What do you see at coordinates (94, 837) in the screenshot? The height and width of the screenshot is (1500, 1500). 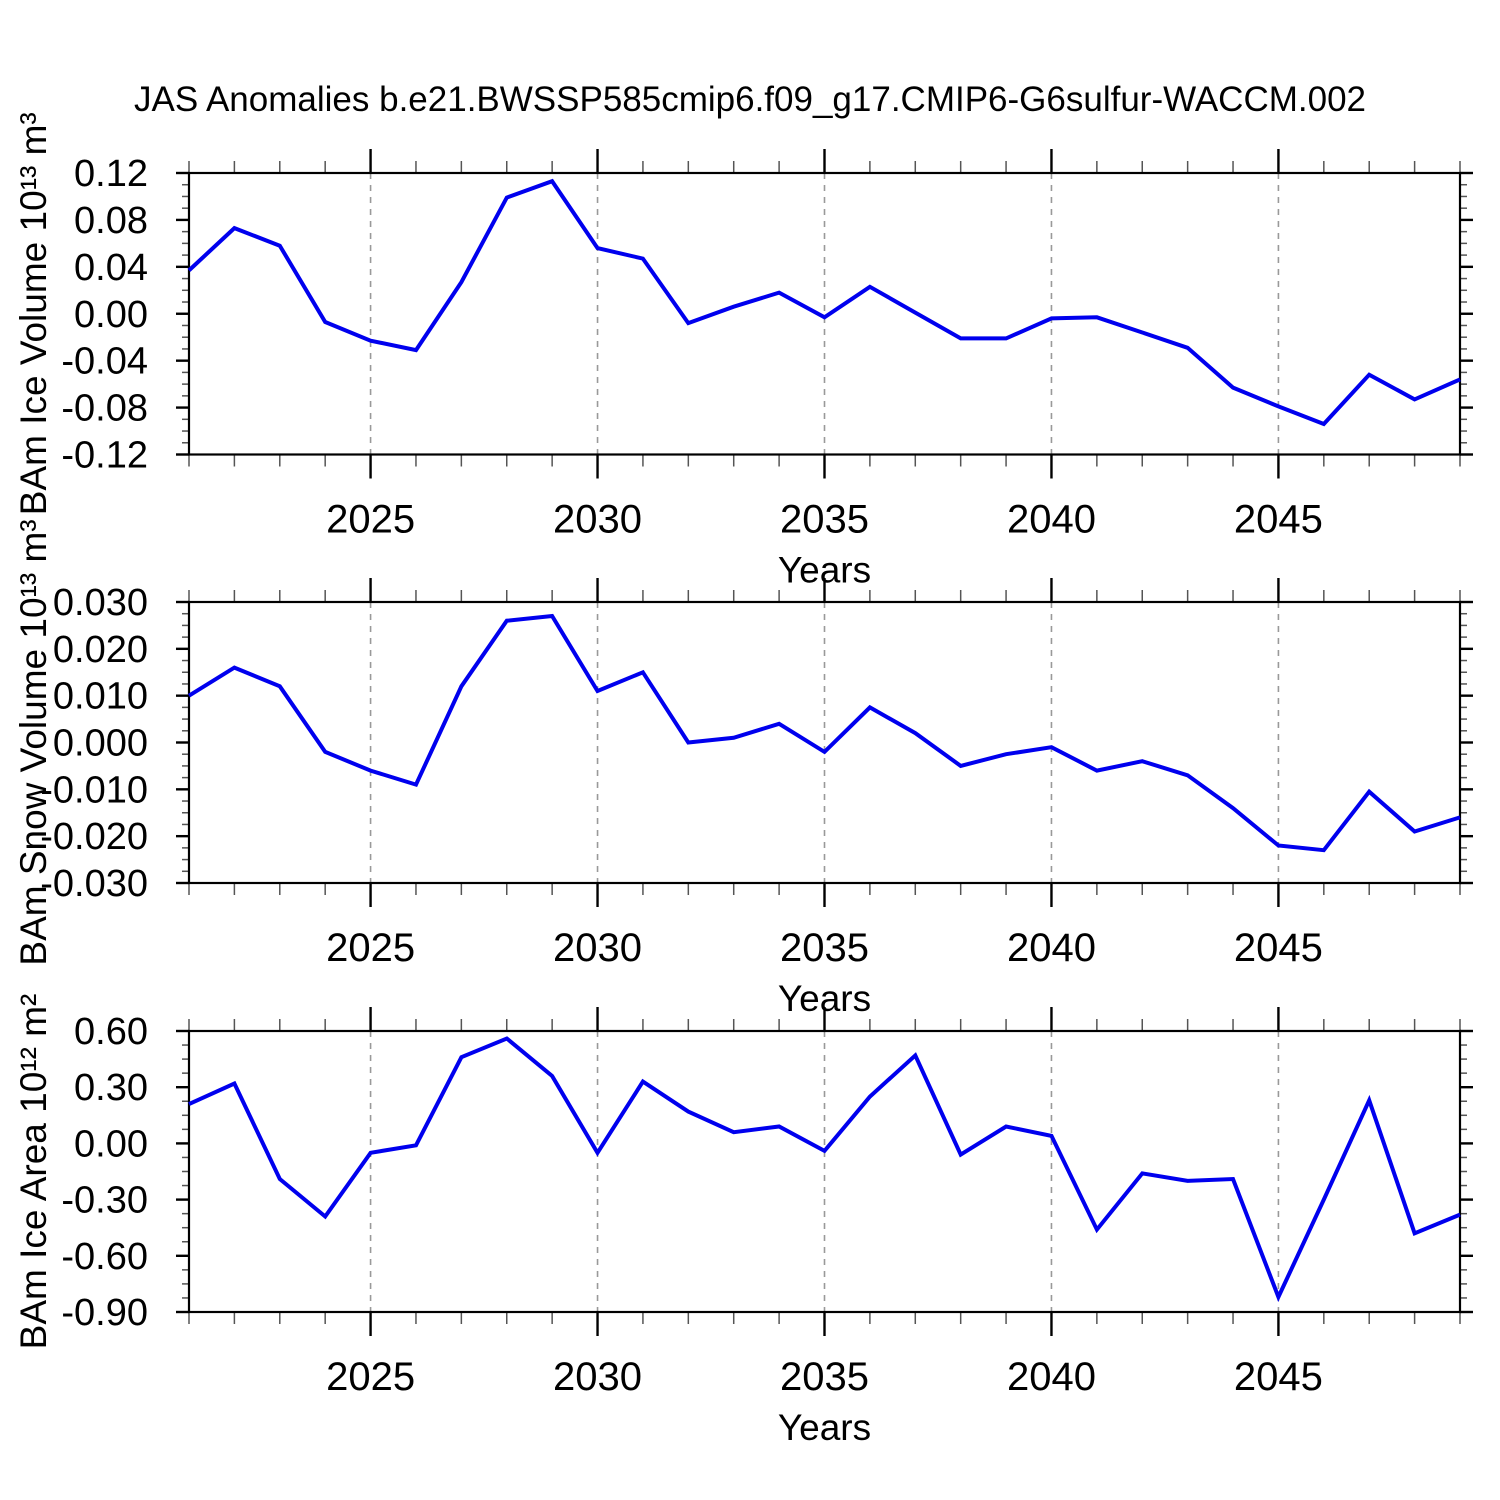 I see `y-tick-label: -0.020` at bounding box center [94, 837].